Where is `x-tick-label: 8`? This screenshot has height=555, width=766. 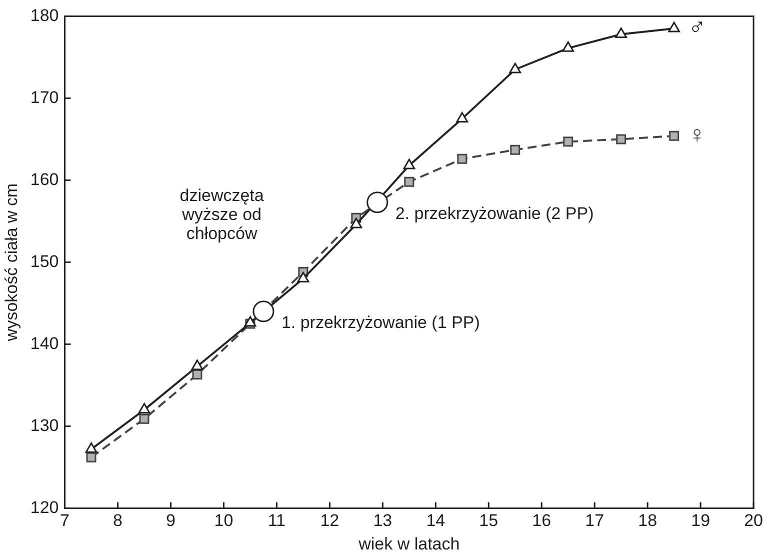
x-tick-label: 8 is located at coordinates (117, 520).